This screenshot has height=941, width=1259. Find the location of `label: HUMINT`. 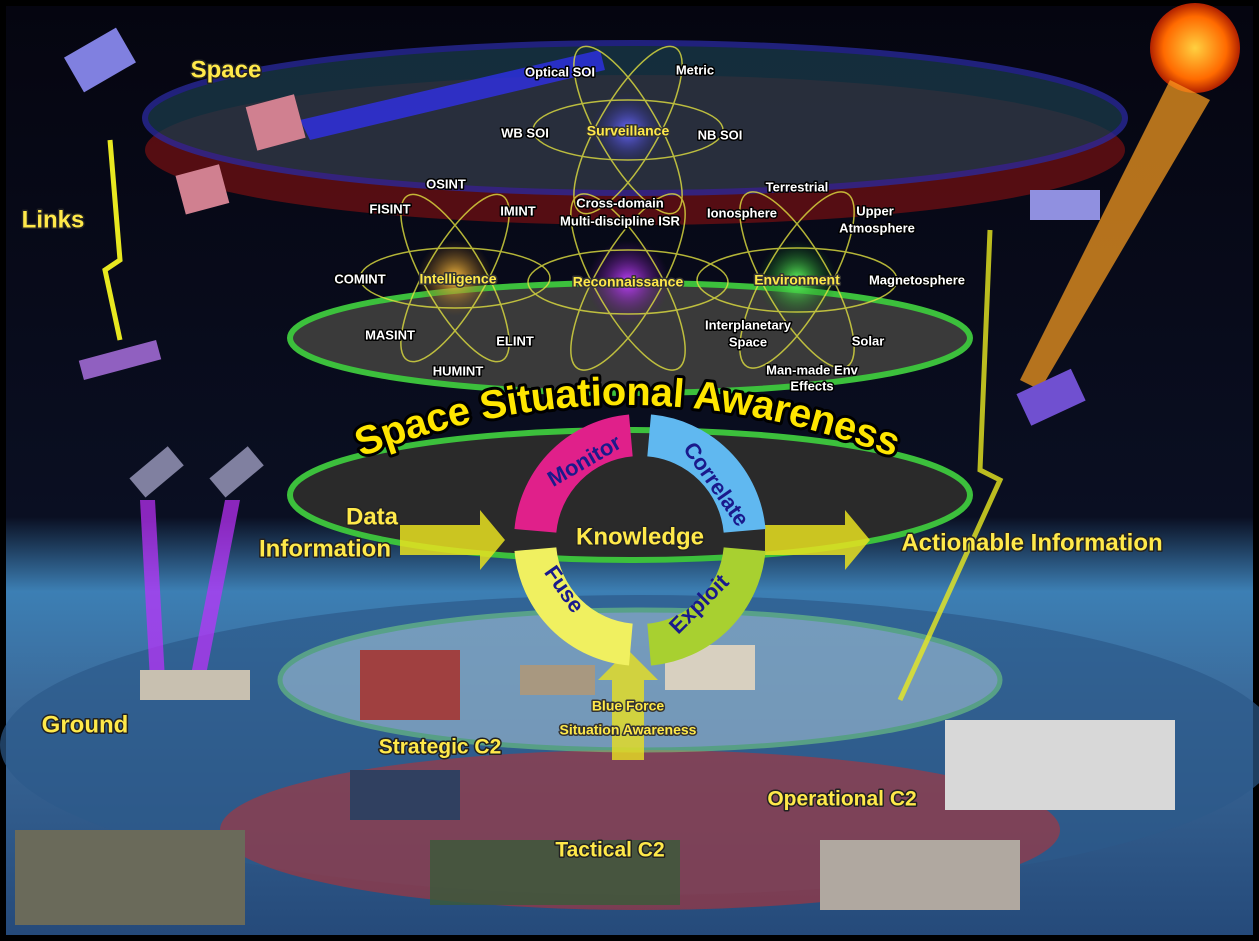

label: HUMINT is located at coordinates (458, 370).